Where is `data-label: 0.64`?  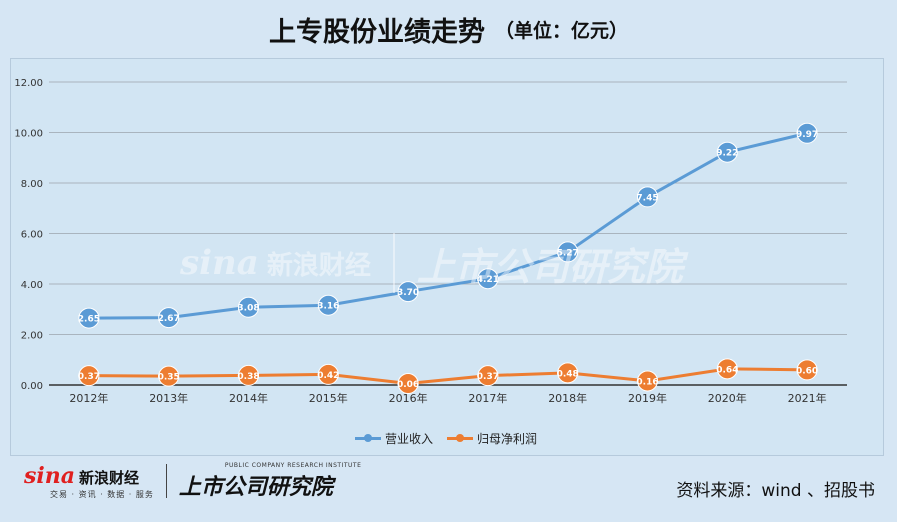
data-label: 0.64 is located at coordinates (727, 370).